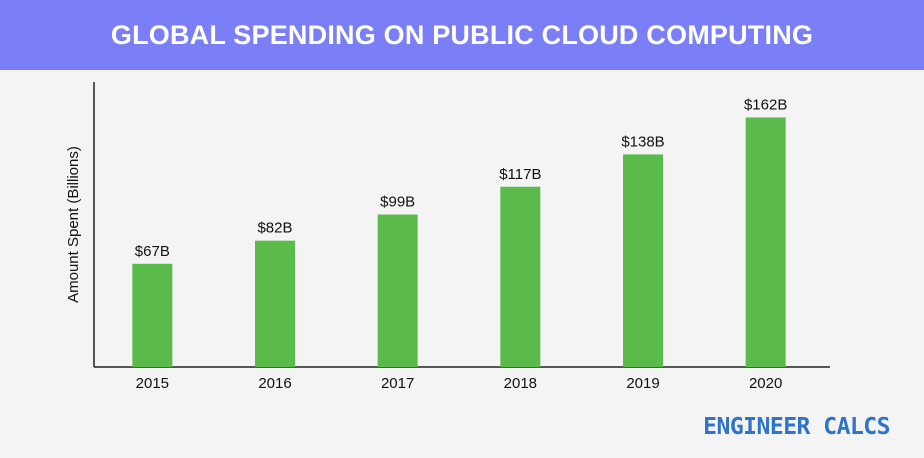 This screenshot has height=458, width=924. Describe the element at coordinates (520, 383) in the screenshot. I see `x-tick-label-2018: 2018` at that location.